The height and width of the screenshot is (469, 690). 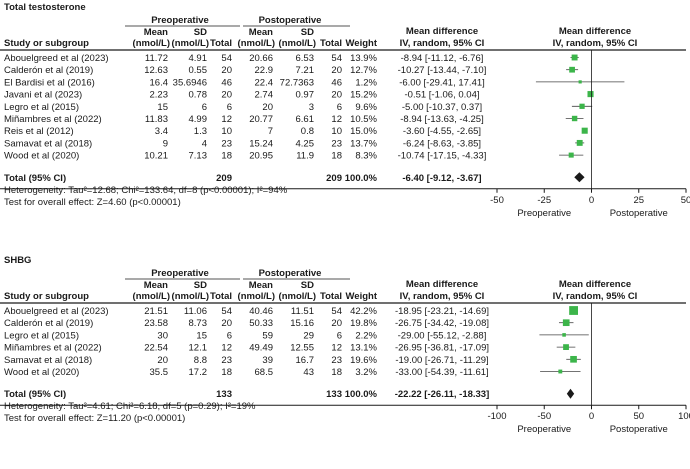 What do you see at coordinates (497, 200) in the screenshot?
I see `p0-tick-label-0: -50` at bounding box center [497, 200].